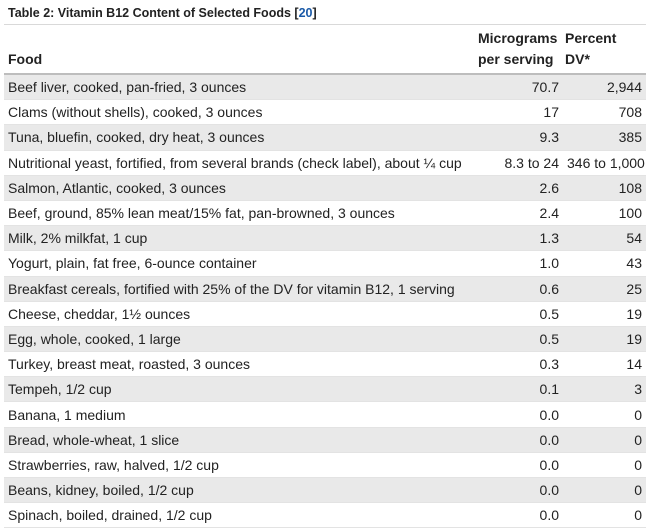 Image resolution: width=650 pixels, height=528 pixels. I want to click on table-row: Beans, kidney, boiled, 1/2 cup 0.0 0, so click(325, 490).